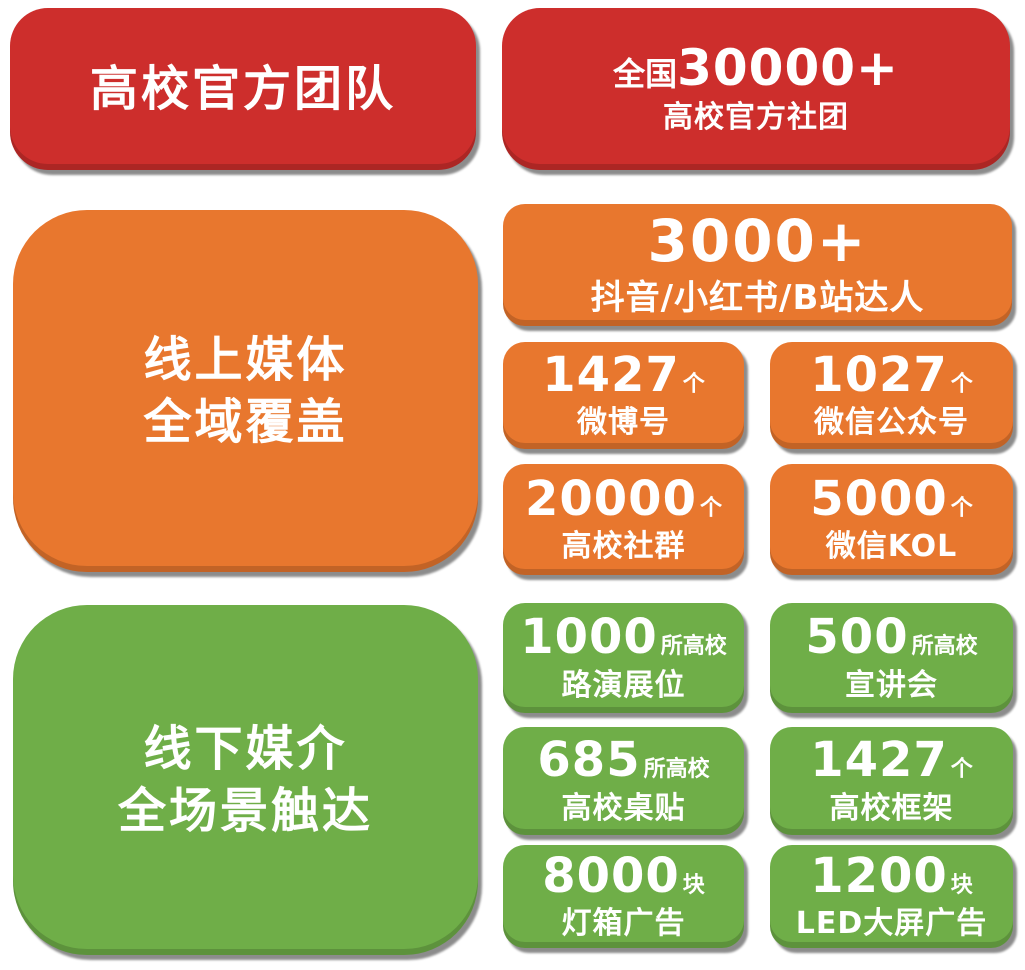 This screenshot has width=1025, height=970. What do you see at coordinates (891, 924) in the screenshot?
I see `stat-label: LED大屏广告` at bounding box center [891, 924].